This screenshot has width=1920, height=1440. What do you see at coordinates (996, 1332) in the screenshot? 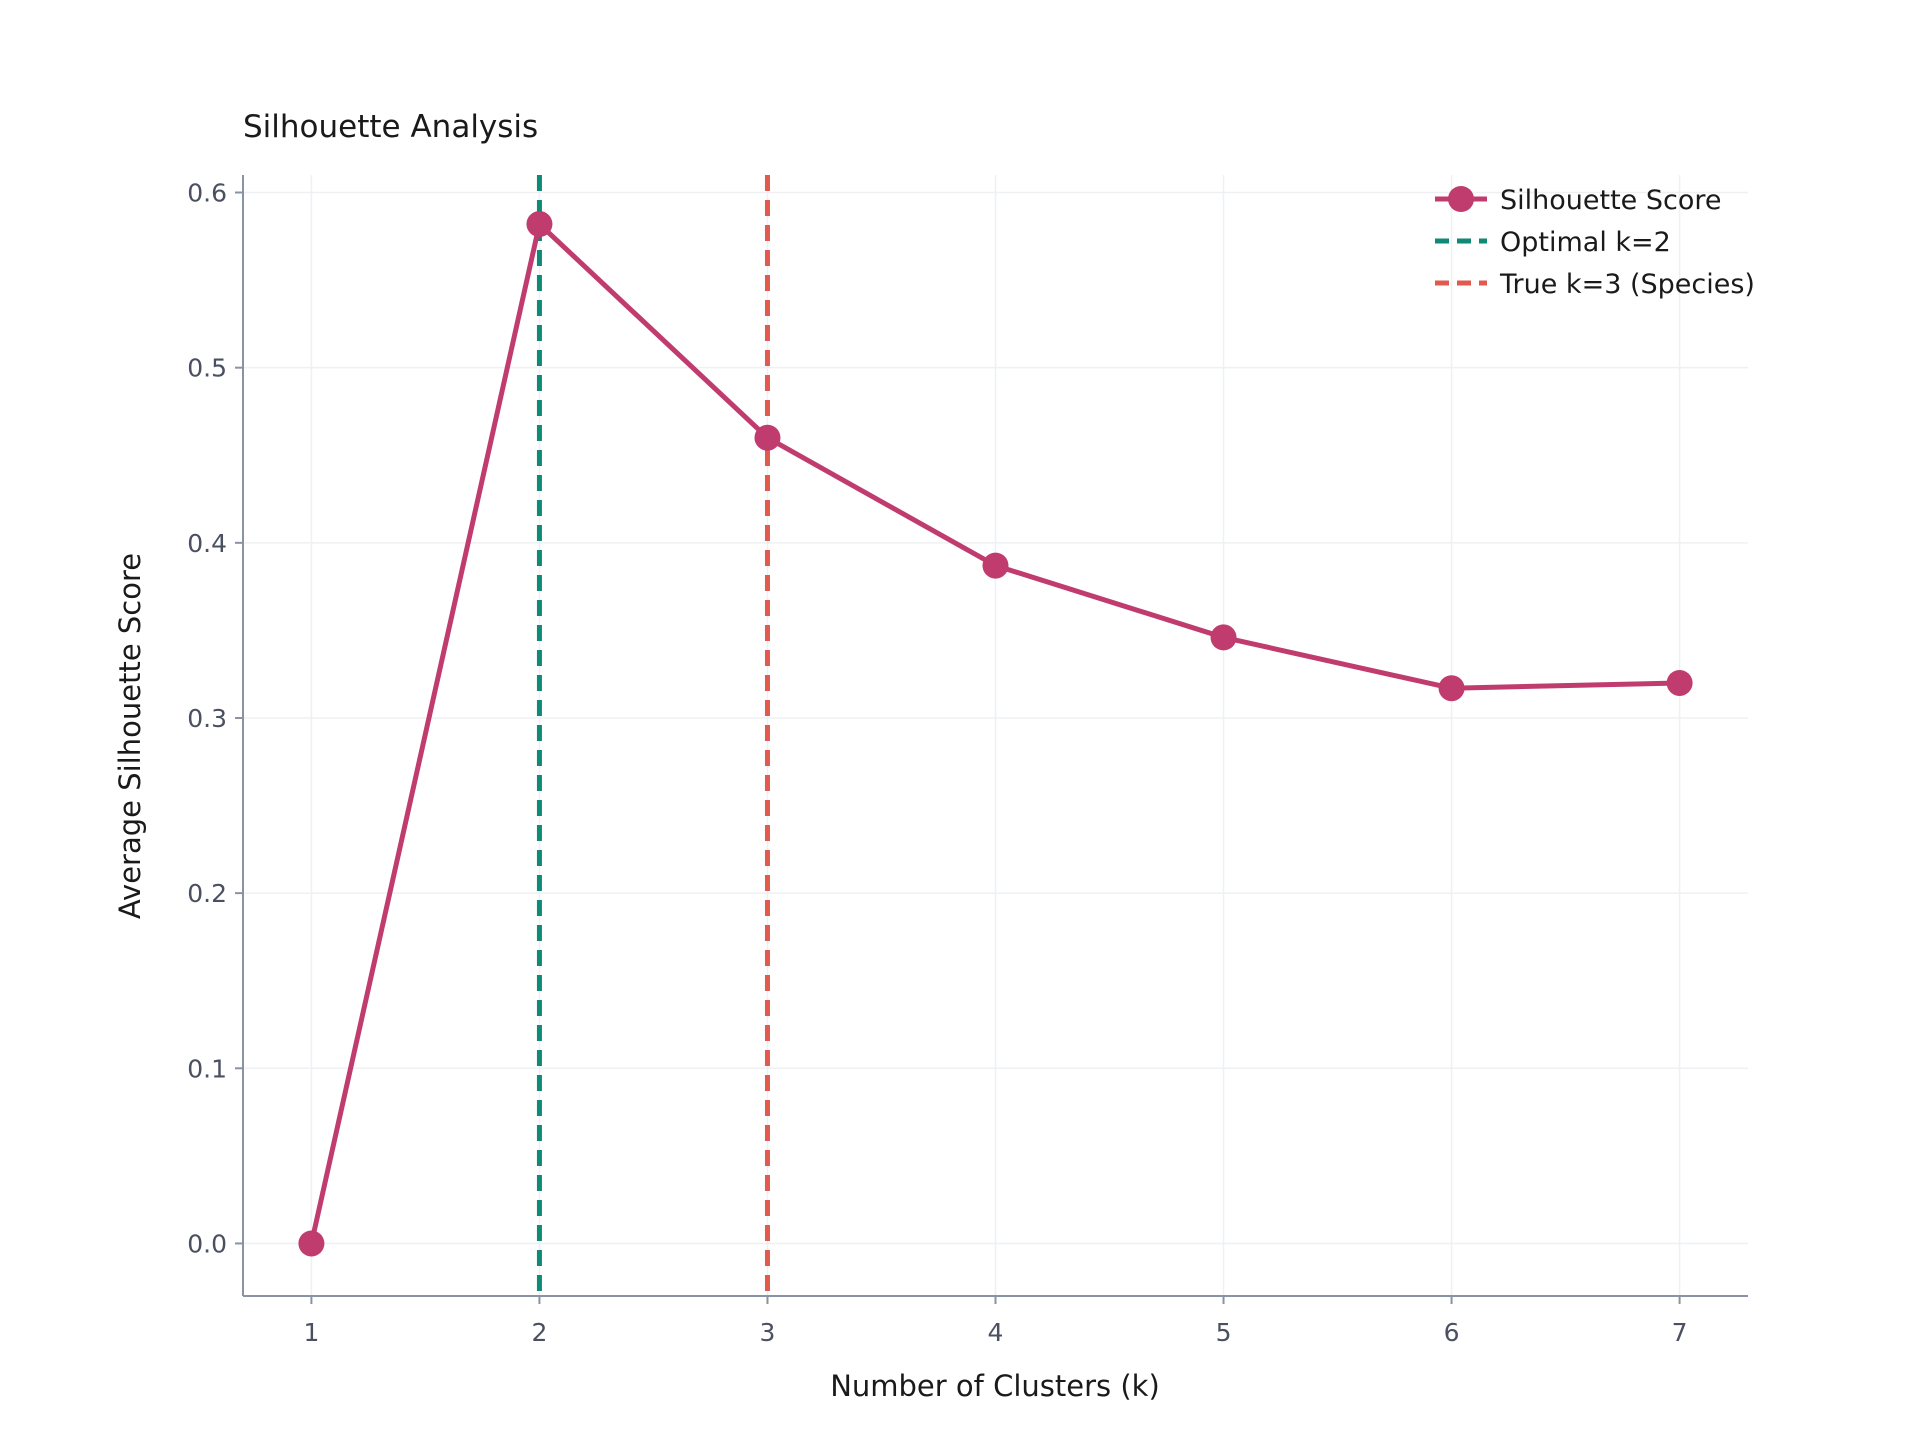
I see `x-tick-label: 4` at bounding box center [996, 1332].